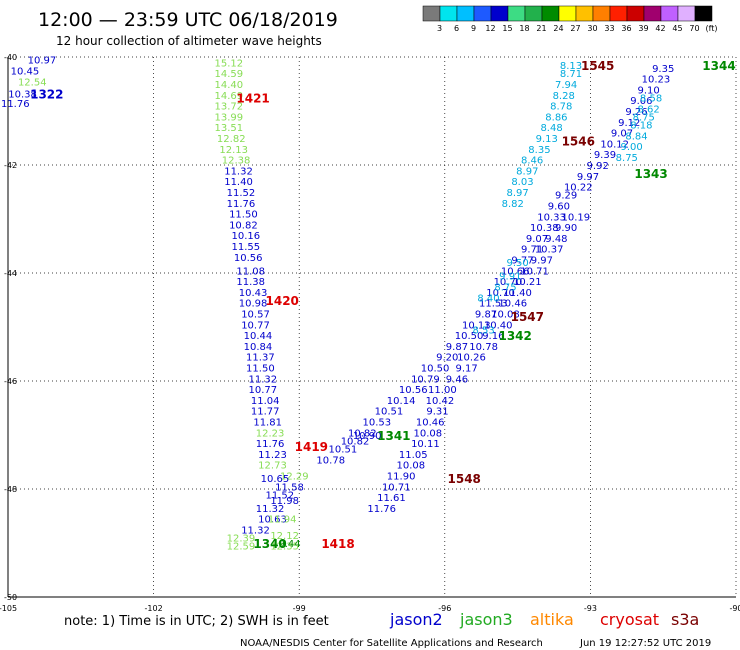 The image size is (740, 650). Describe the element at coordinates (685, 619) in the screenshot. I see `legend-item-s3a: s3a` at that location.